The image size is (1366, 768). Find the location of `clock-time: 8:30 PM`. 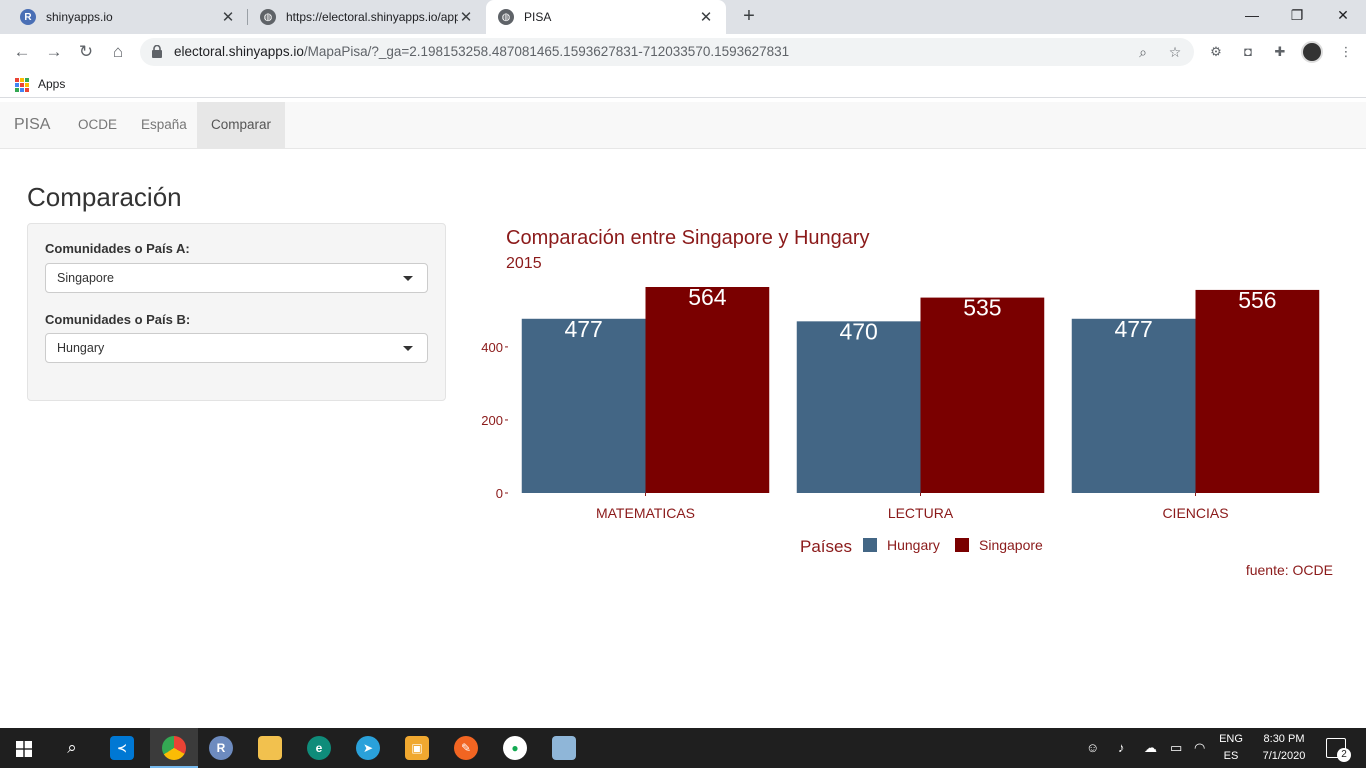

clock-time: 8:30 PM is located at coordinates (1284, 739).